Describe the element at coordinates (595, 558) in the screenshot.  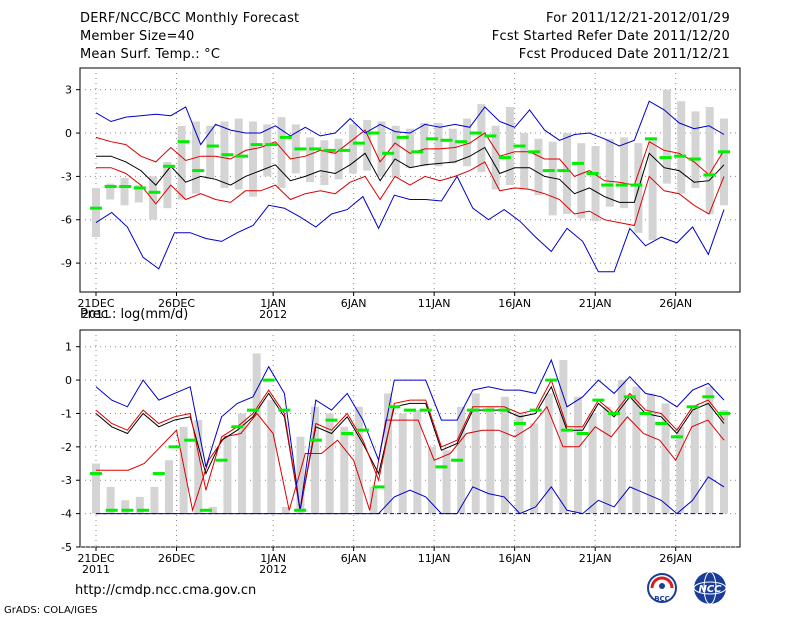
I see `precipitation-xtick-label: 21JAN` at that location.